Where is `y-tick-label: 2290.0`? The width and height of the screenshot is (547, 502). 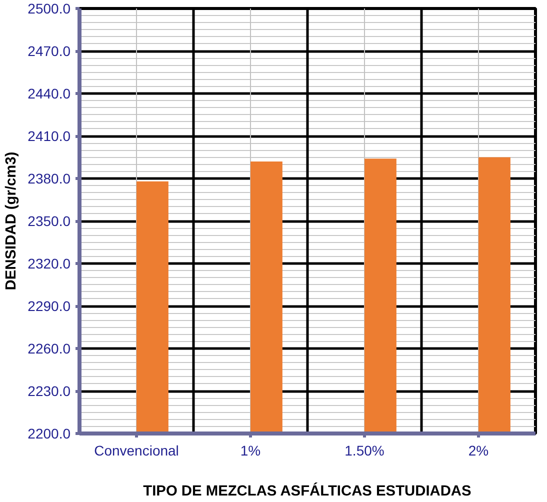
y-tick-label: 2290.0 is located at coordinates (49, 306).